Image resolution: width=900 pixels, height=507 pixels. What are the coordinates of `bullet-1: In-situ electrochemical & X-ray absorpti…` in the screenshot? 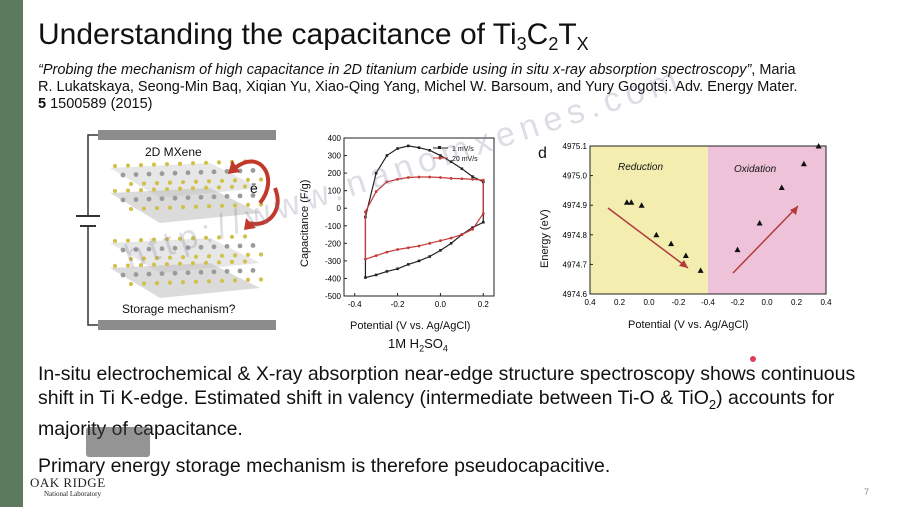 It's located at (447, 401).